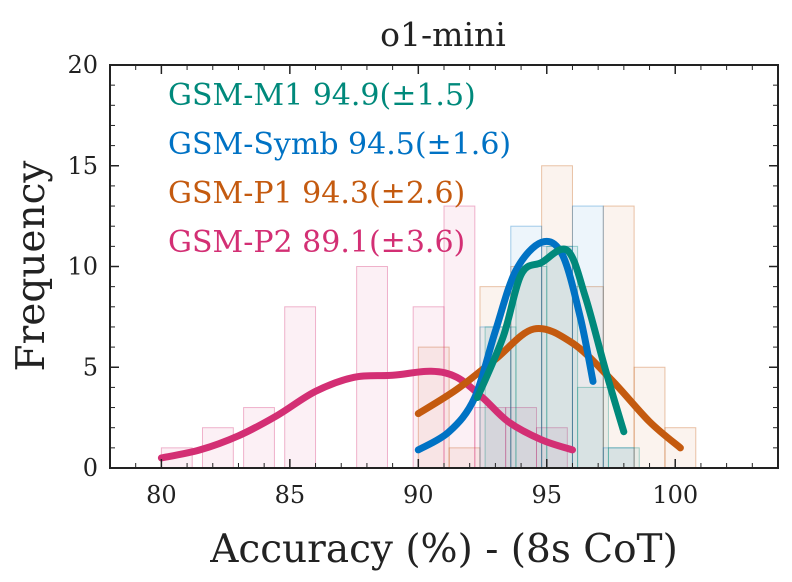 This screenshot has width=792, height=582. What do you see at coordinates (161, 495) in the screenshot?
I see `x-tick-label: 80` at bounding box center [161, 495].